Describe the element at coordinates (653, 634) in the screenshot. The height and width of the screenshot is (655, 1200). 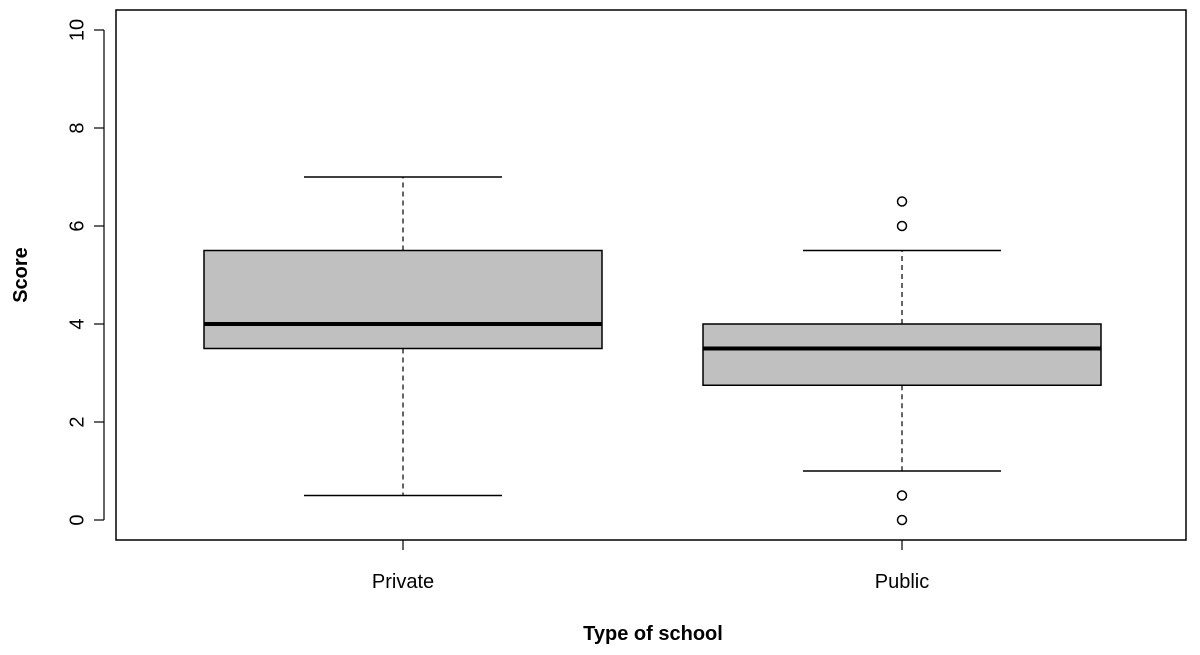
I see `x-axis-title: Type of school` at that location.